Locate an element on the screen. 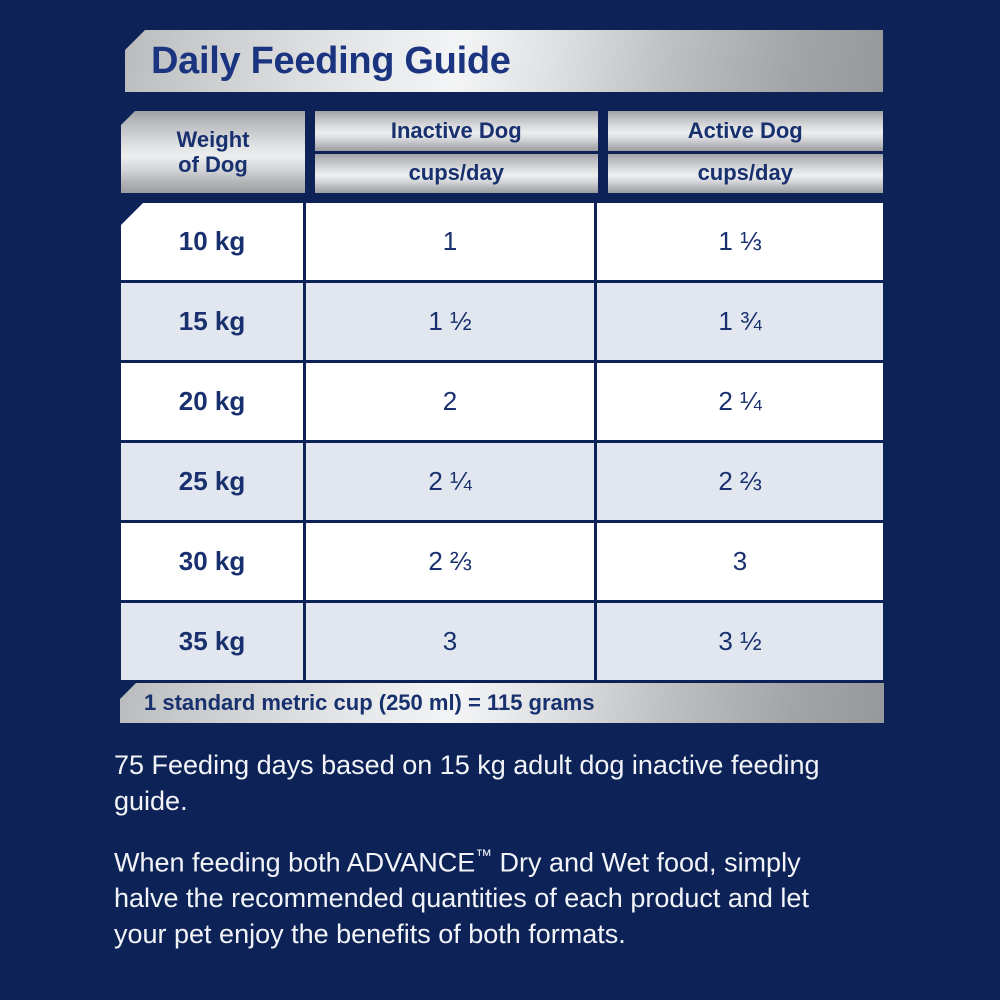 The image size is (1000, 1000). header-cell-inactive: Inactive Dog cups/day is located at coordinates (456, 152).